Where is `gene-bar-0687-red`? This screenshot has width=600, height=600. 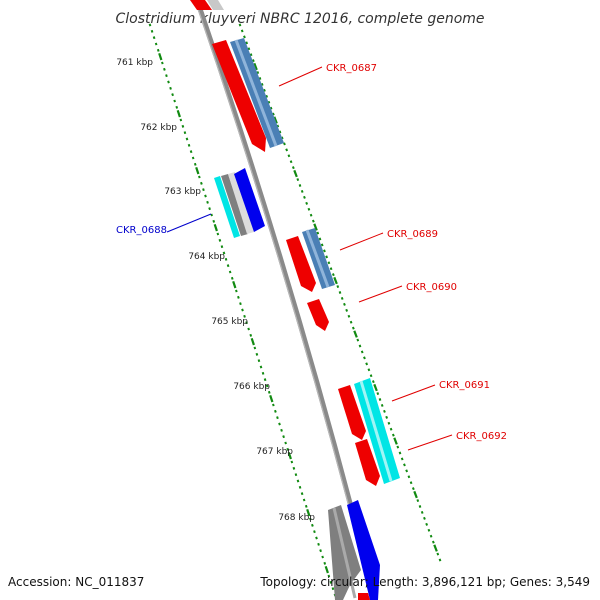
gene-bar-0687-red is located at coordinates (239, 96).